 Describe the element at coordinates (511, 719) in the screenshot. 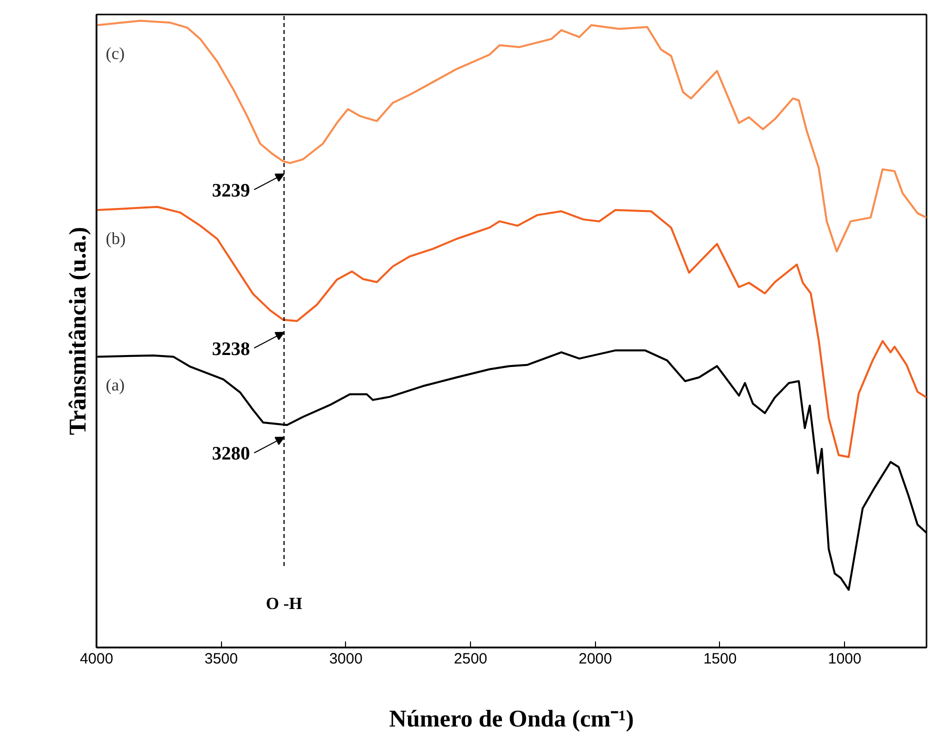

I see `x-axis-title: Número de Onda (cm⁻¹)` at that location.